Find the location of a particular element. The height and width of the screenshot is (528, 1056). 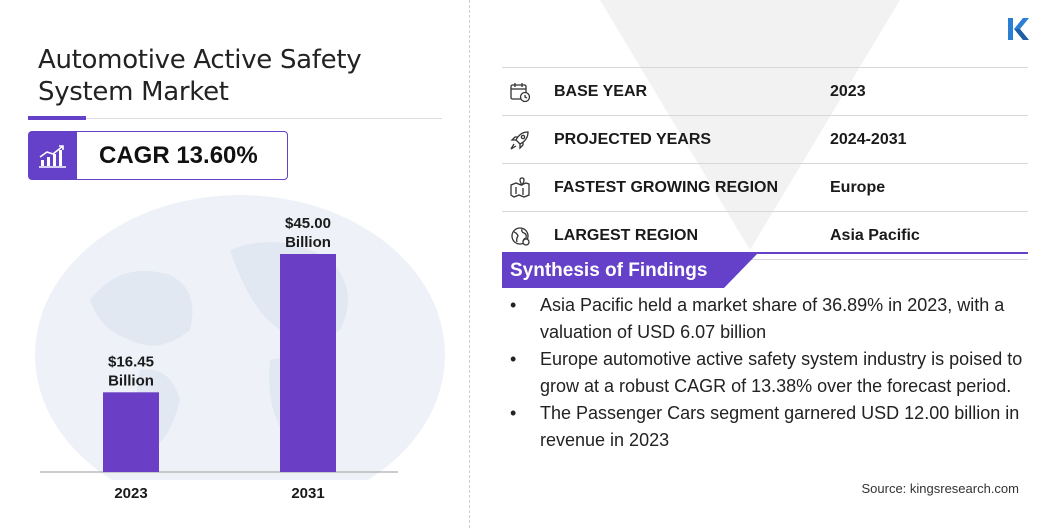

info-label: BASE YEAR is located at coordinates (601, 91).